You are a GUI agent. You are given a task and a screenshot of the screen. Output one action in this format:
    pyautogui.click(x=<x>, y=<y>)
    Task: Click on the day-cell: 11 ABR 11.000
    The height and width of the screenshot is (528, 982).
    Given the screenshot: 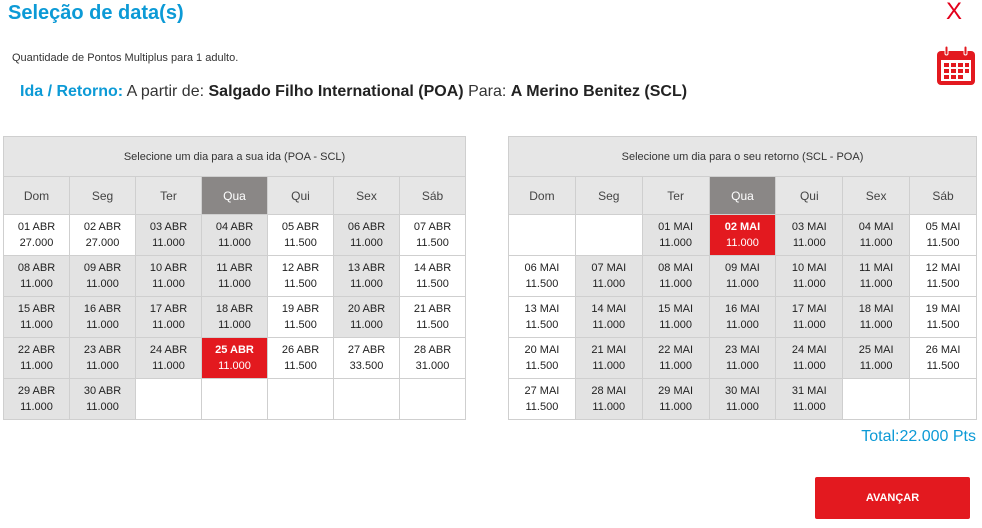 What is the action you would take?
    pyautogui.click(x=234, y=276)
    